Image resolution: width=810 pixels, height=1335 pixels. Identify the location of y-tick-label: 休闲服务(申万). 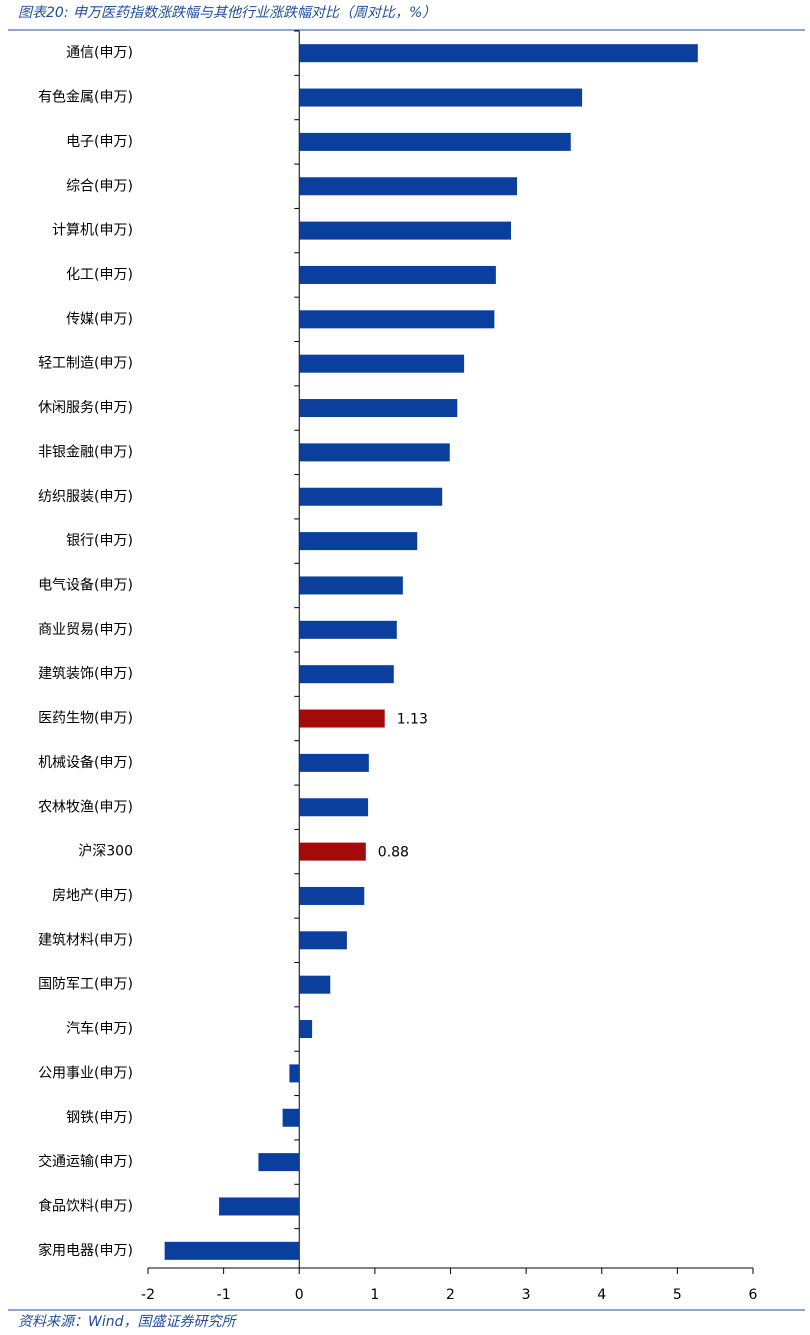
(85, 408).